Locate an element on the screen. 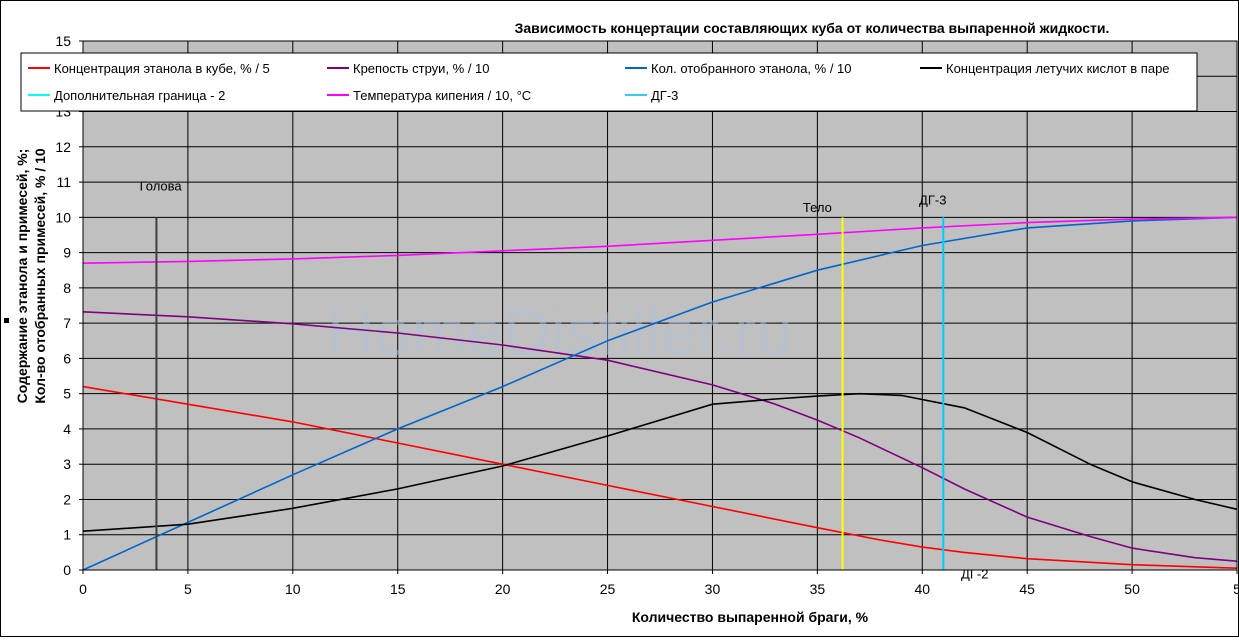  x-tick-label: 10 is located at coordinates (293, 589).